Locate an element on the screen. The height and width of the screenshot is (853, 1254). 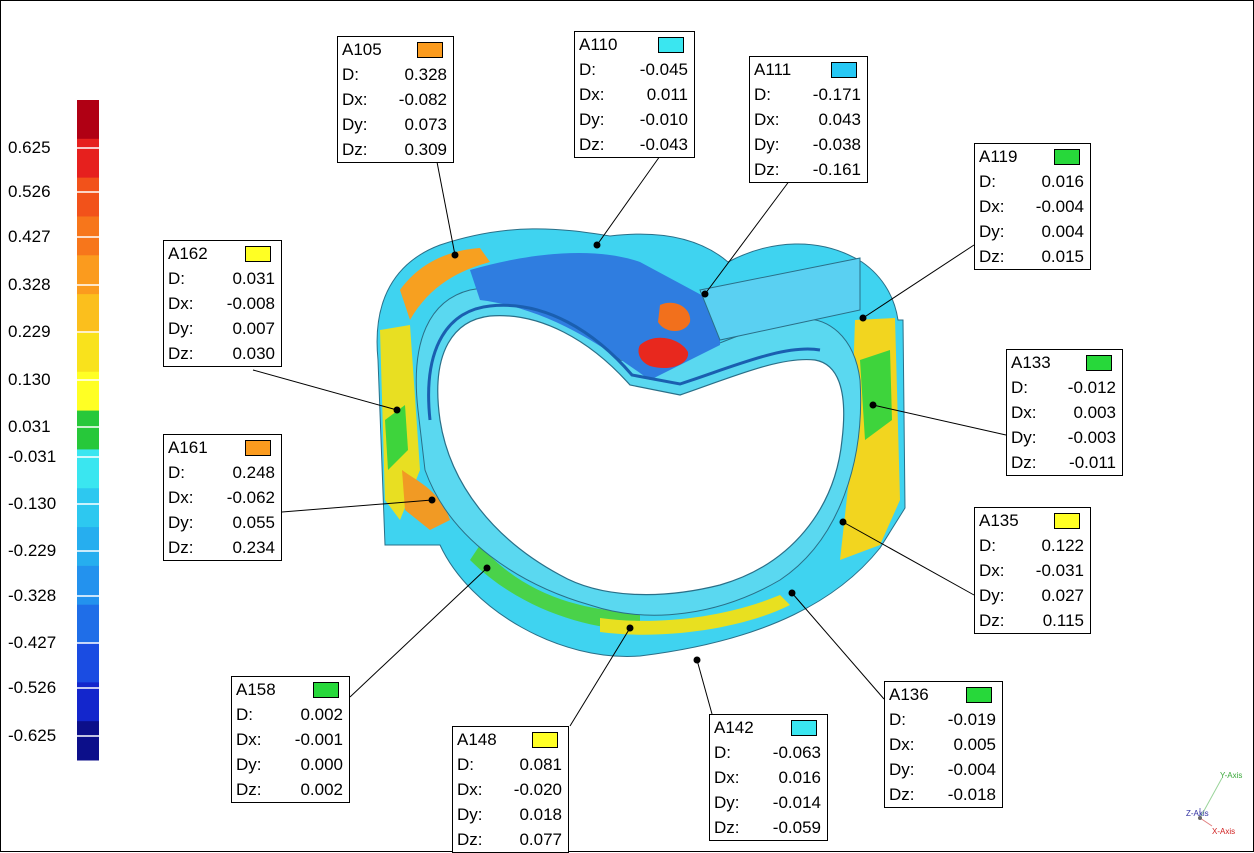
field-value: -0.059 is located at coordinates (796, 827).